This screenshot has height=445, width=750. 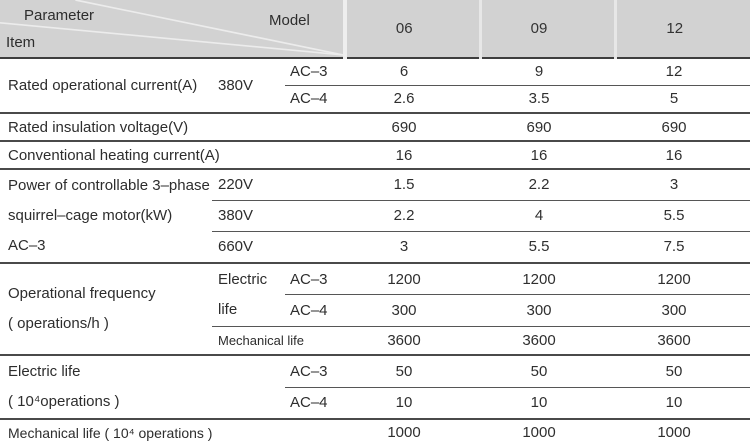 What do you see at coordinates (173, 127) in the screenshot?
I see `insulation-label: Rated insulation voltage(V)` at bounding box center [173, 127].